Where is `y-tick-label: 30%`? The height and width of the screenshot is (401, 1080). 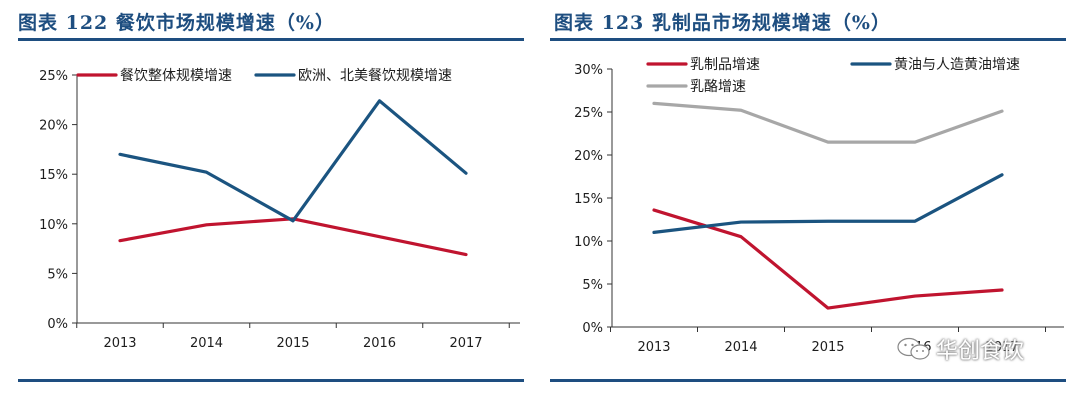 y-tick-label: 30% is located at coordinates (588, 70).